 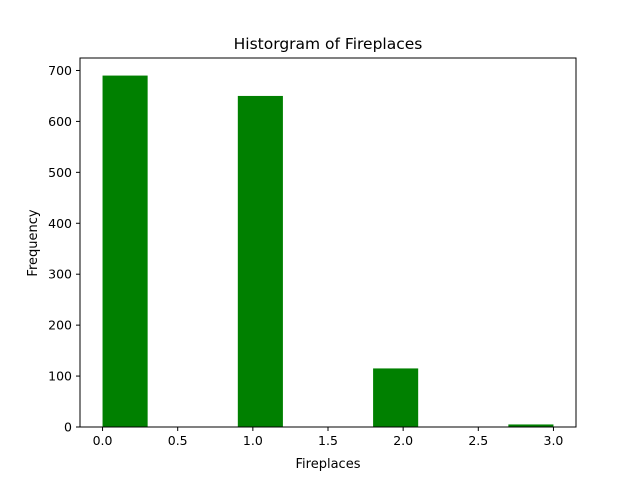 I want to click on x-tick-label: 2.0, so click(x=403, y=440).